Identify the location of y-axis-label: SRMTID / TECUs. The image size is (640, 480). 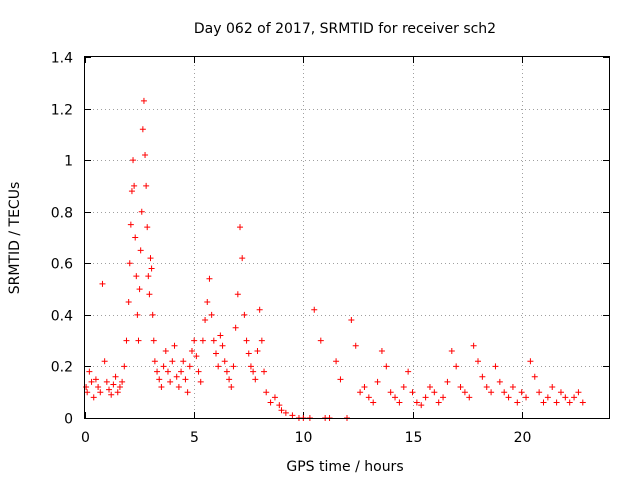
(15, 238).